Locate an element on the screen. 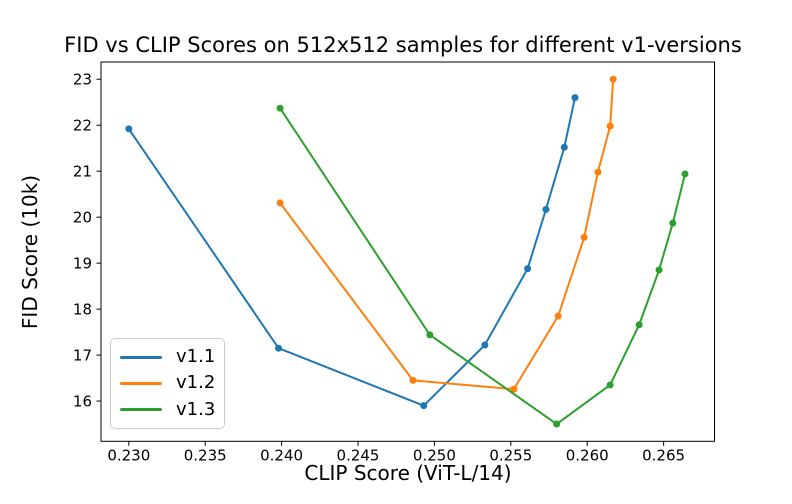 This screenshot has height=504, width=792. x-tick-label: 0.230 is located at coordinates (128, 455).